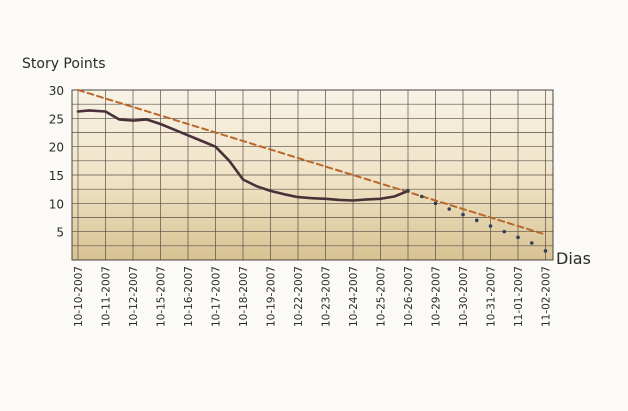 Image resolution: width=628 pixels, height=411 pixels. What do you see at coordinates (354, 296) in the screenshot?
I see `x-tick-label: 10-24-2007` at bounding box center [354, 296].